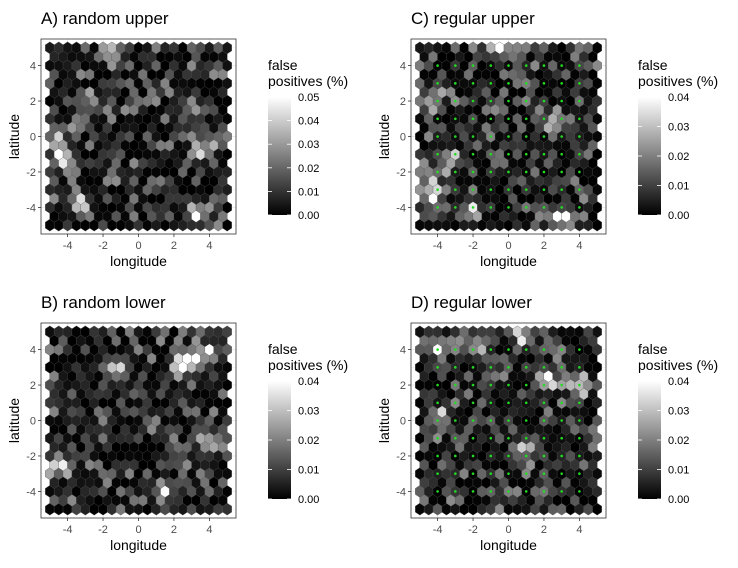  What do you see at coordinates (174, 530) in the screenshot?
I see `x-tick-label: 2` at bounding box center [174, 530].